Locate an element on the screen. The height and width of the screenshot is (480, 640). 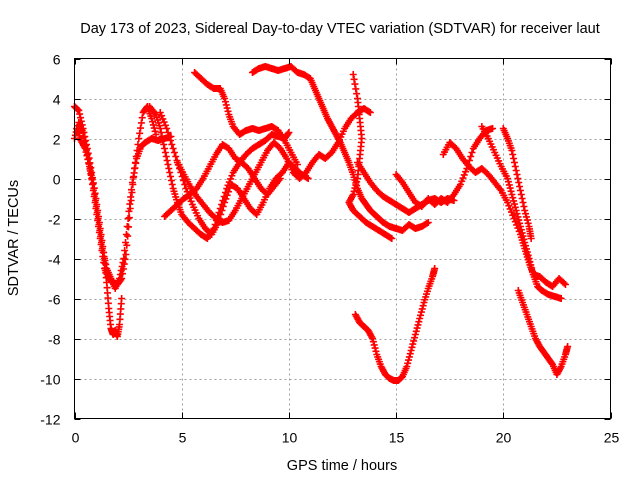
y-axis-label: SDTVAR / TECUs is located at coordinates (14, 238).